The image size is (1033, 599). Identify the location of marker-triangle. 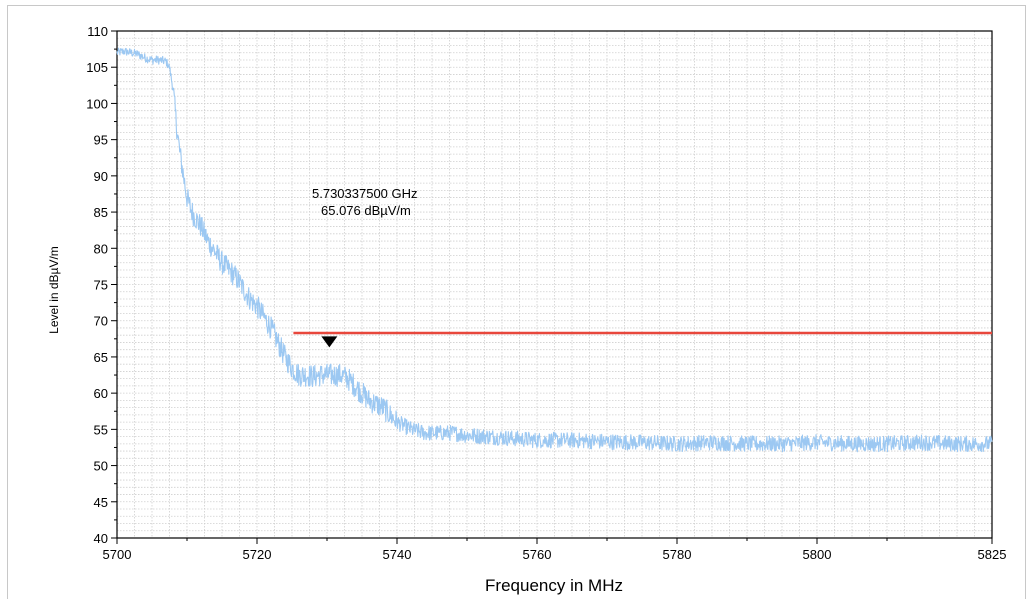
(329, 342).